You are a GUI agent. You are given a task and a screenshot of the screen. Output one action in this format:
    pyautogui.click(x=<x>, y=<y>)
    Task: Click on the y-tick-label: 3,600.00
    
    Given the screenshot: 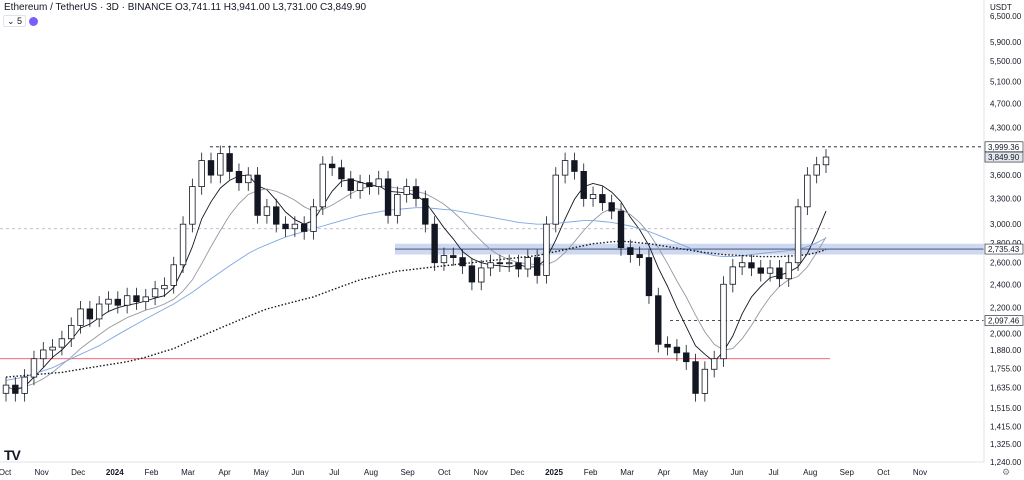 What is the action you would take?
    pyautogui.click(x=1006, y=175)
    